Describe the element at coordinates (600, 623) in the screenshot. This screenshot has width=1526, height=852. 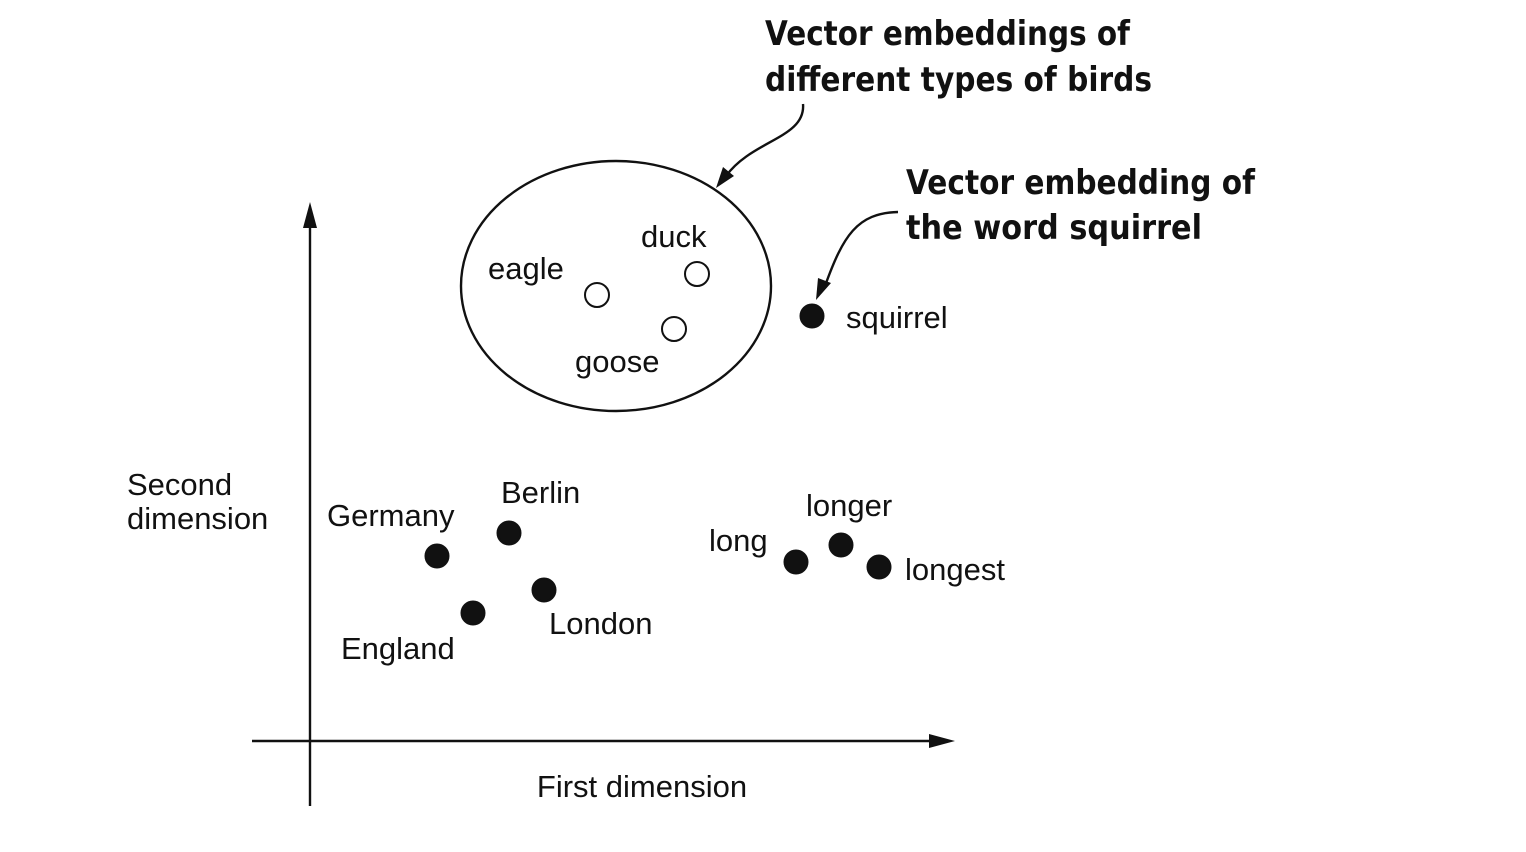
I see `label-london: London` at that location.